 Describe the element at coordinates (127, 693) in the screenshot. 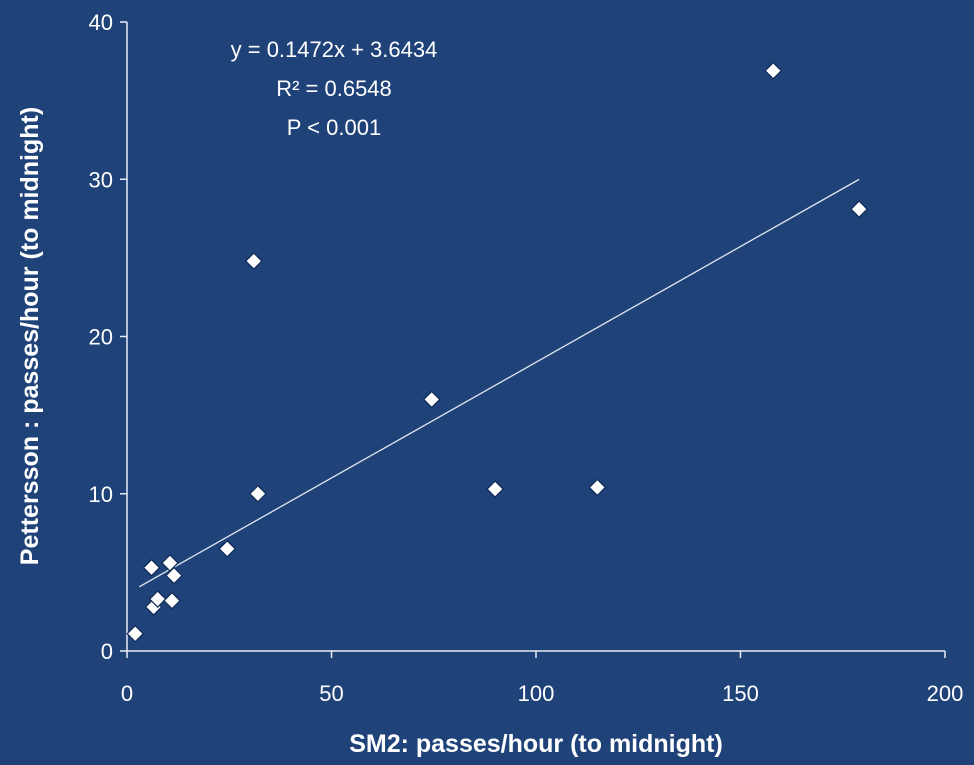

I see `x-tick-label: 0` at that location.